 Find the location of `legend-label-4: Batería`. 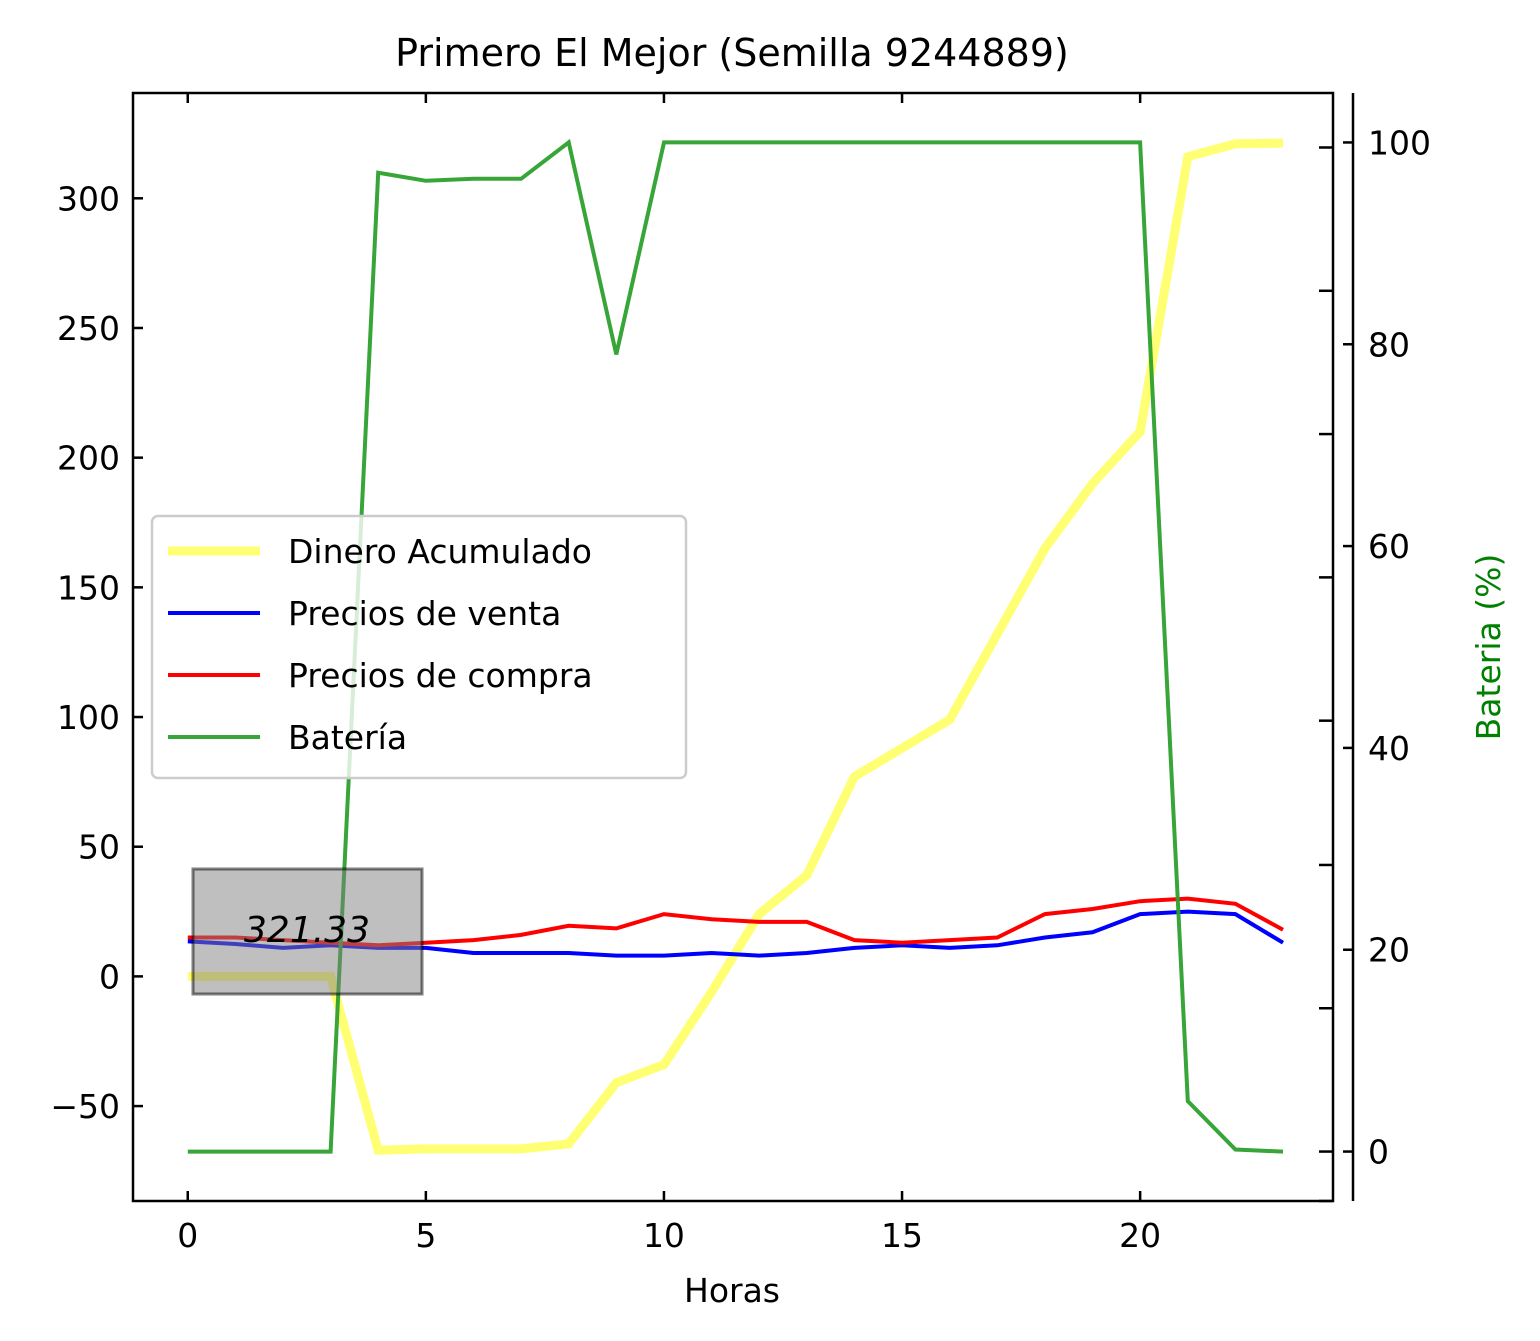

legend-label-4: Batería is located at coordinates (347, 737).